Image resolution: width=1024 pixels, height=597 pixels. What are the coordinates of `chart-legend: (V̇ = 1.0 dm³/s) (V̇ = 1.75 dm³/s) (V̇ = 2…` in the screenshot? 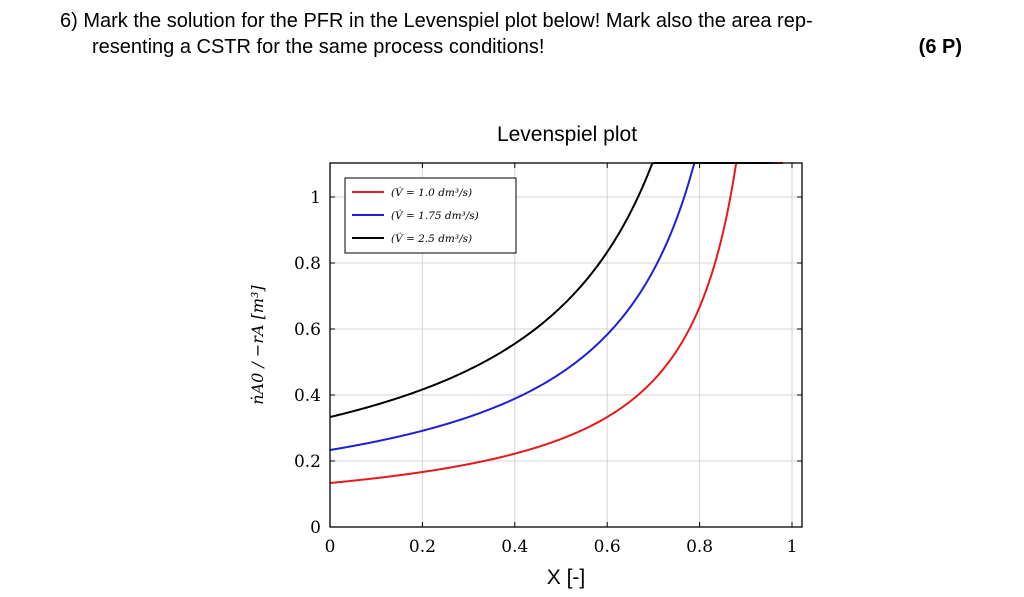 It's located at (430, 215).